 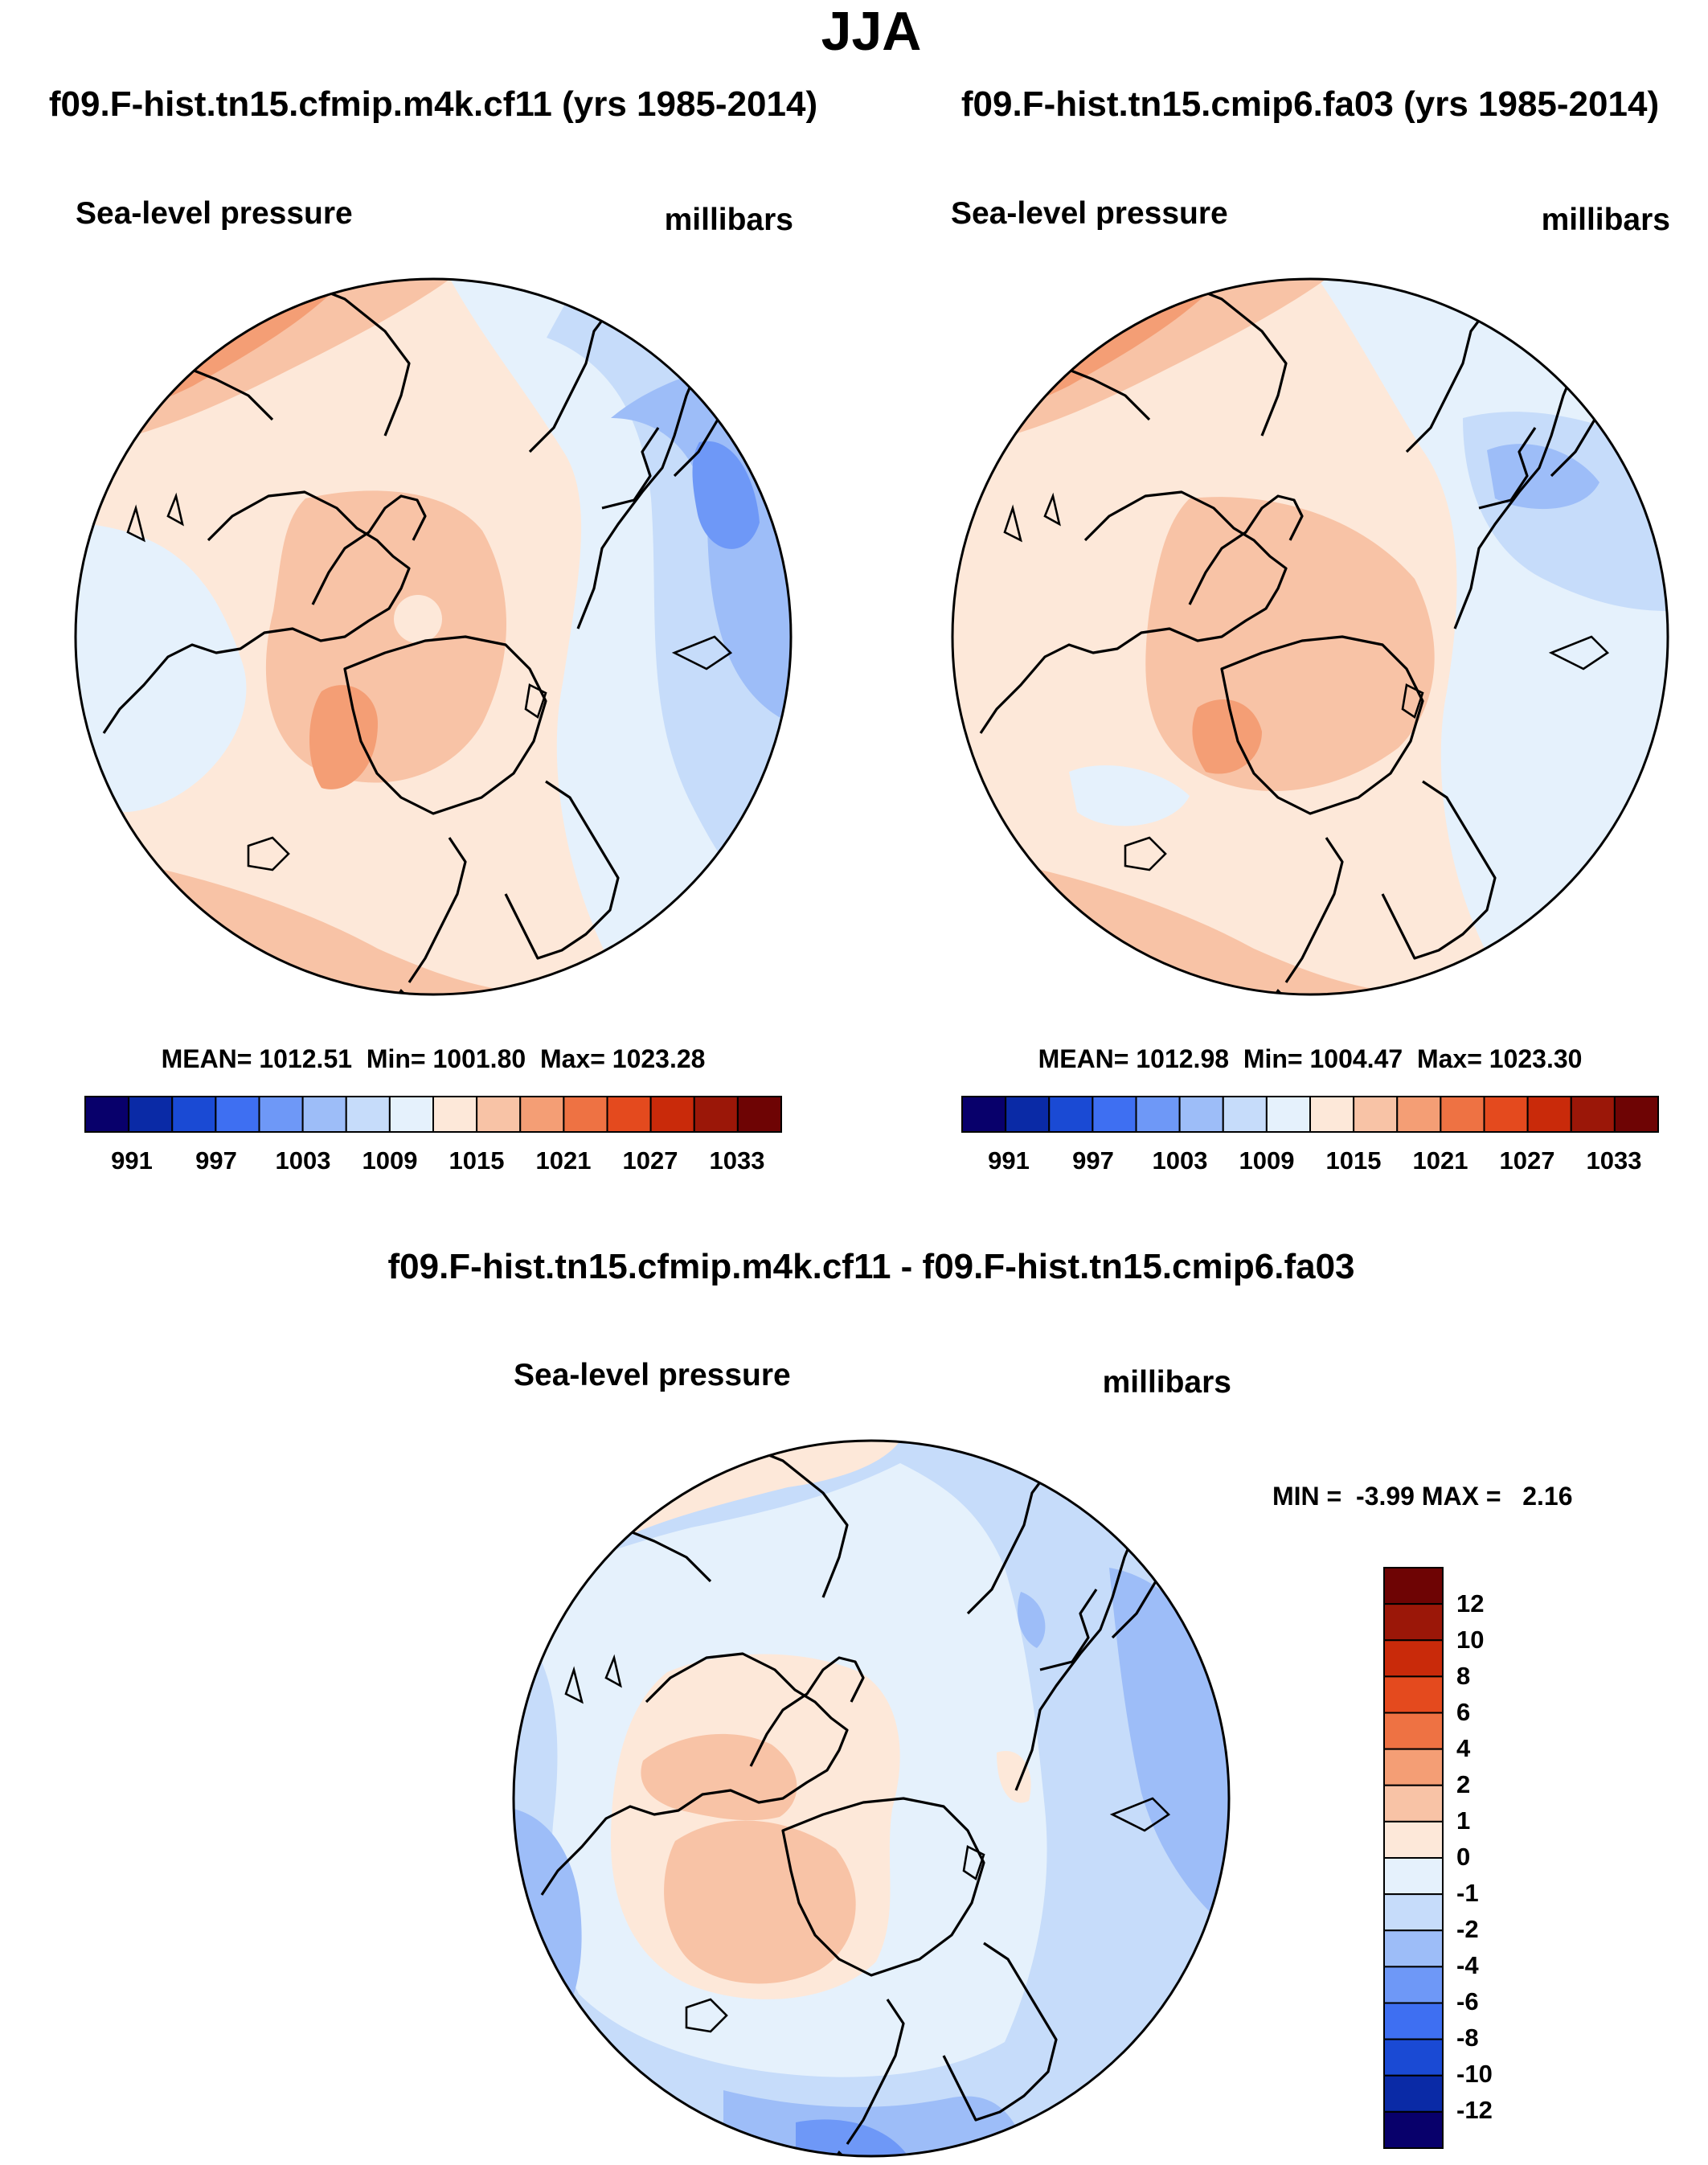 I want to click on panel-left-map, so click(x=433, y=636).